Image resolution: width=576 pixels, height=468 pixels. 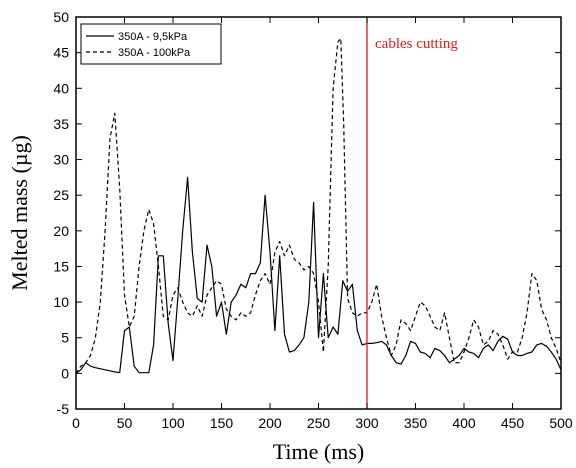 I want to click on y-tick-label: 30, so click(x=61, y=160).